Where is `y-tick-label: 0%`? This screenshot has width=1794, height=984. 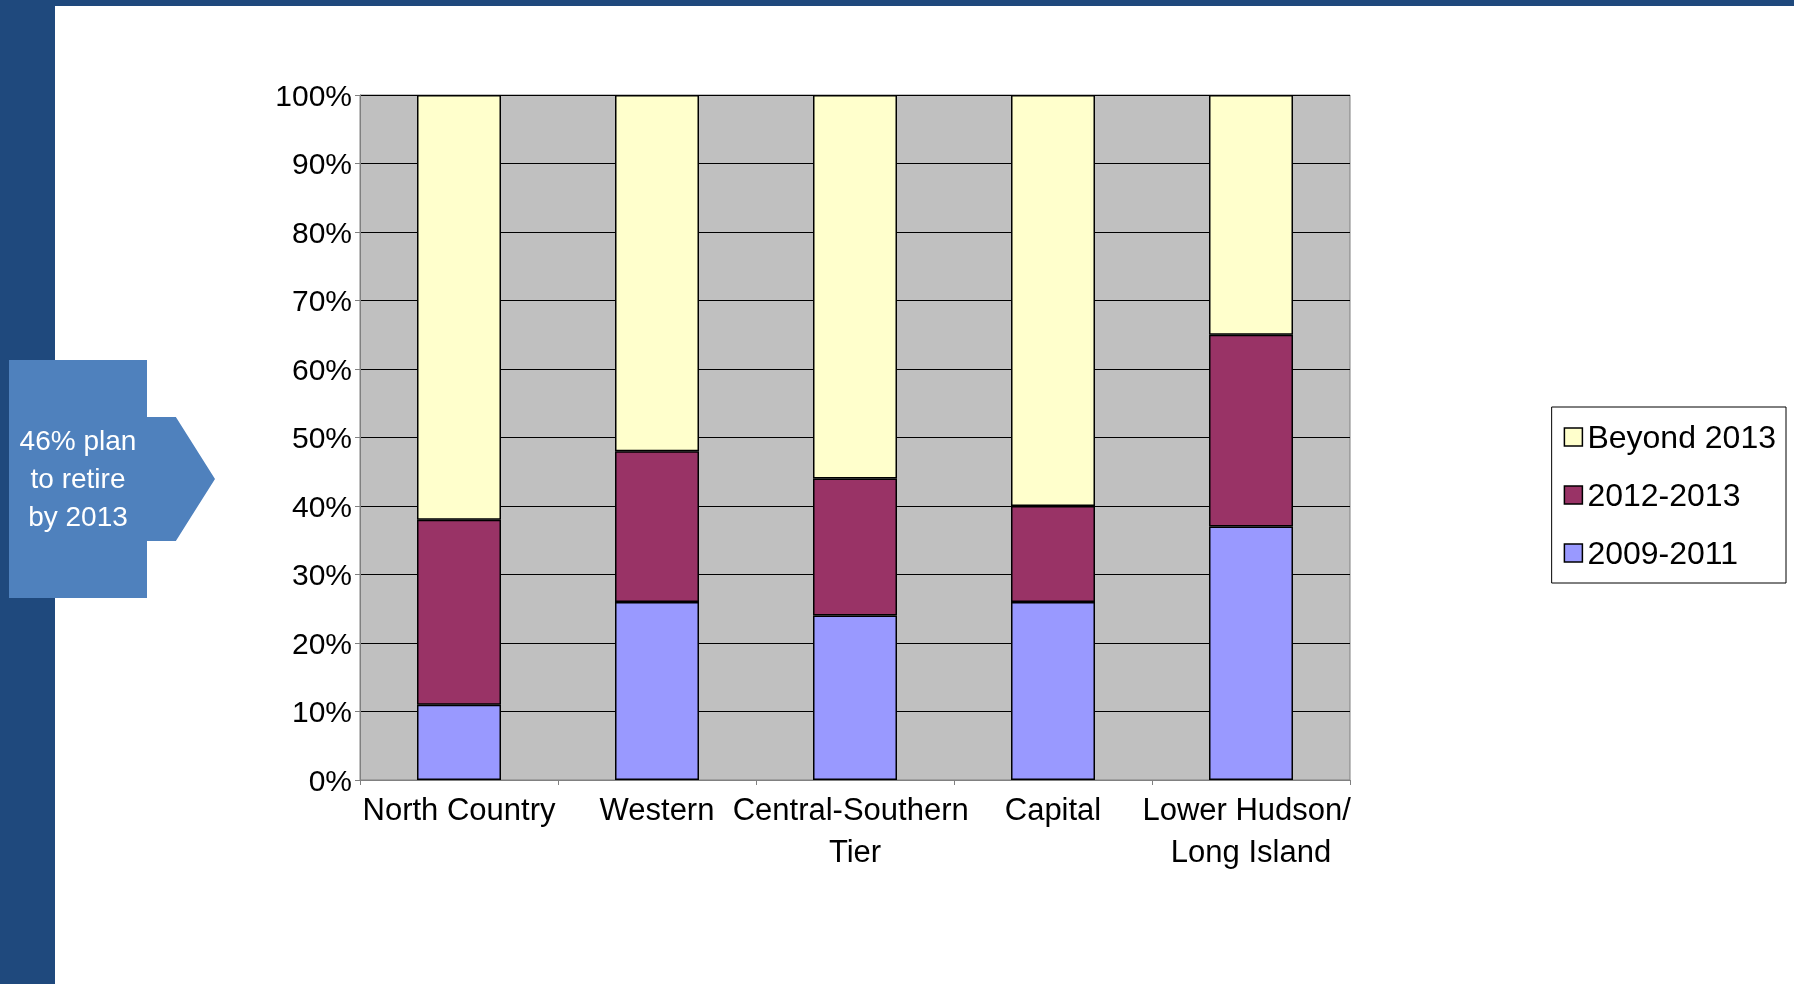
y-tick-label: 0% is located at coordinates (330, 780).